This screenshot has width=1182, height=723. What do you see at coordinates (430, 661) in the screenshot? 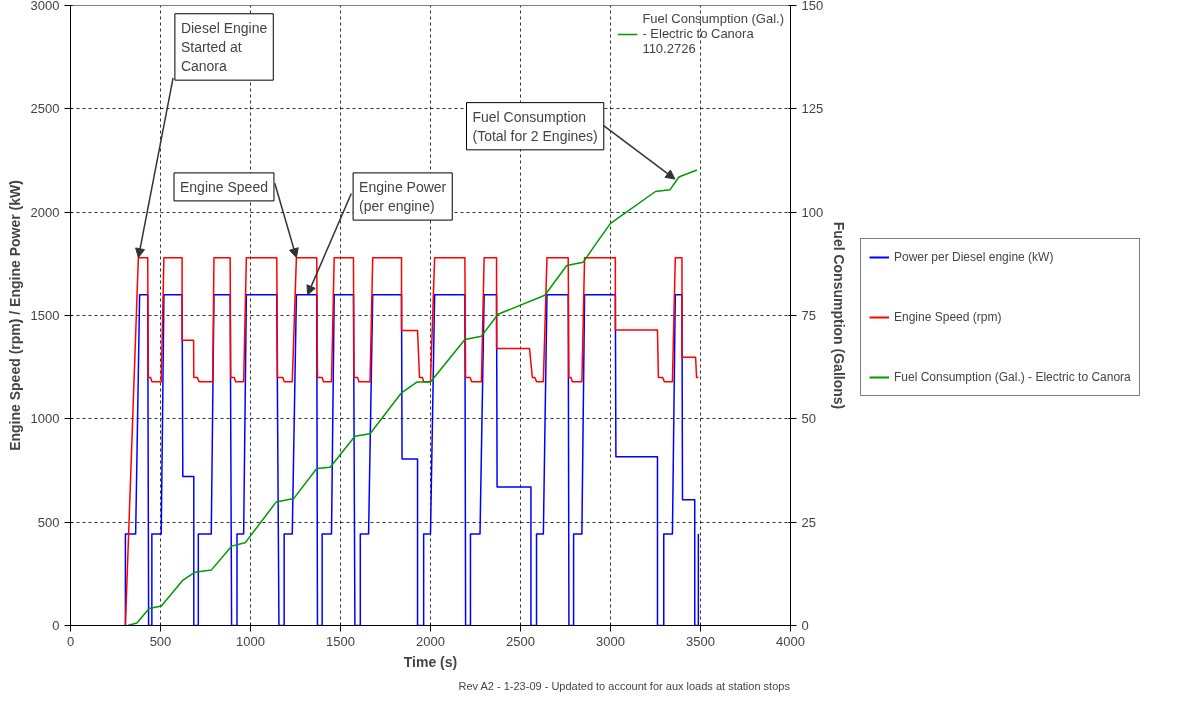
I see `x-axis-title: Time (s)` at bounding box center [430, 661].